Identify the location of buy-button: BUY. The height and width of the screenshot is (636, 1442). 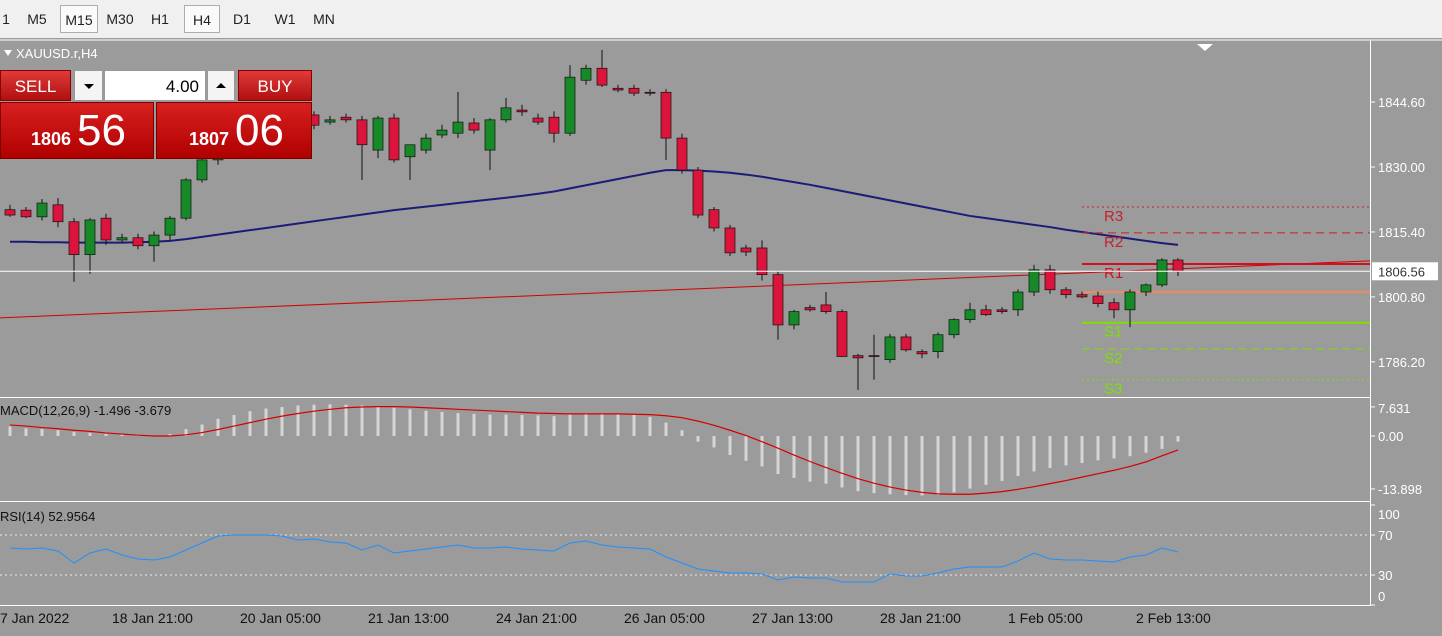
(275, 85).